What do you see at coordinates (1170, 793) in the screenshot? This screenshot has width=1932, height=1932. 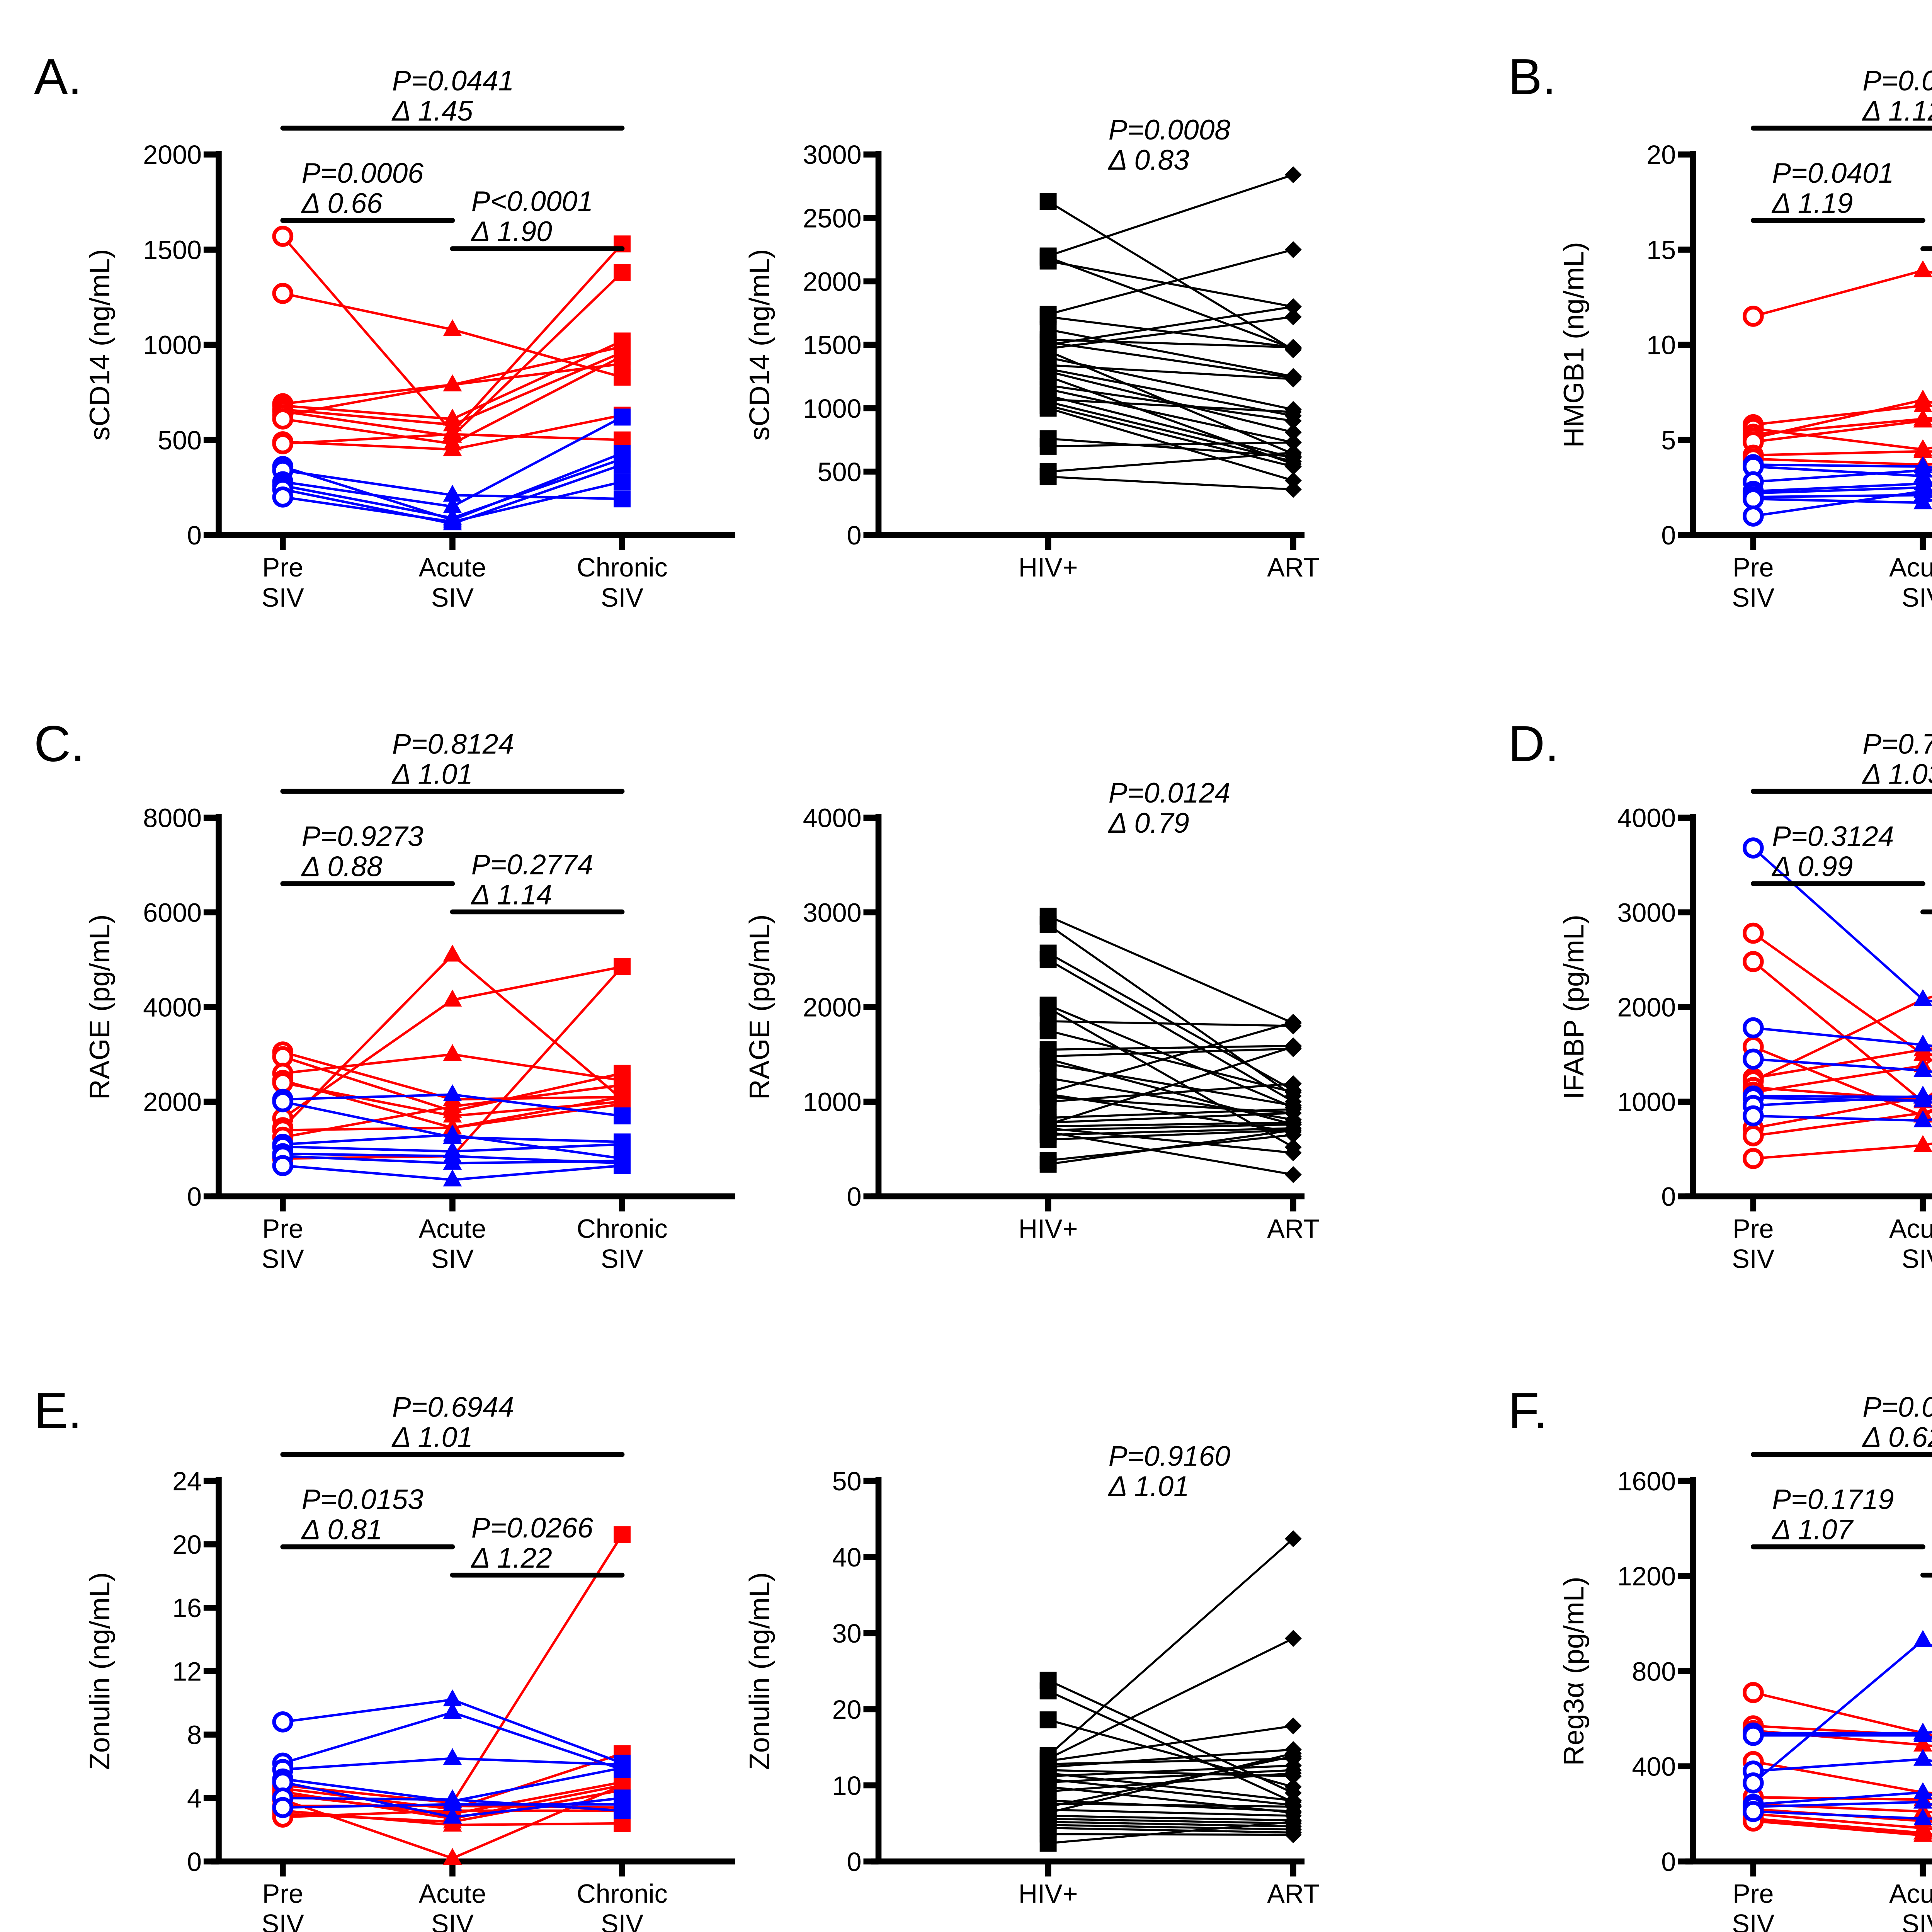 I see `p-value-label: P=0.0124` at bounding box center [1170, 793].